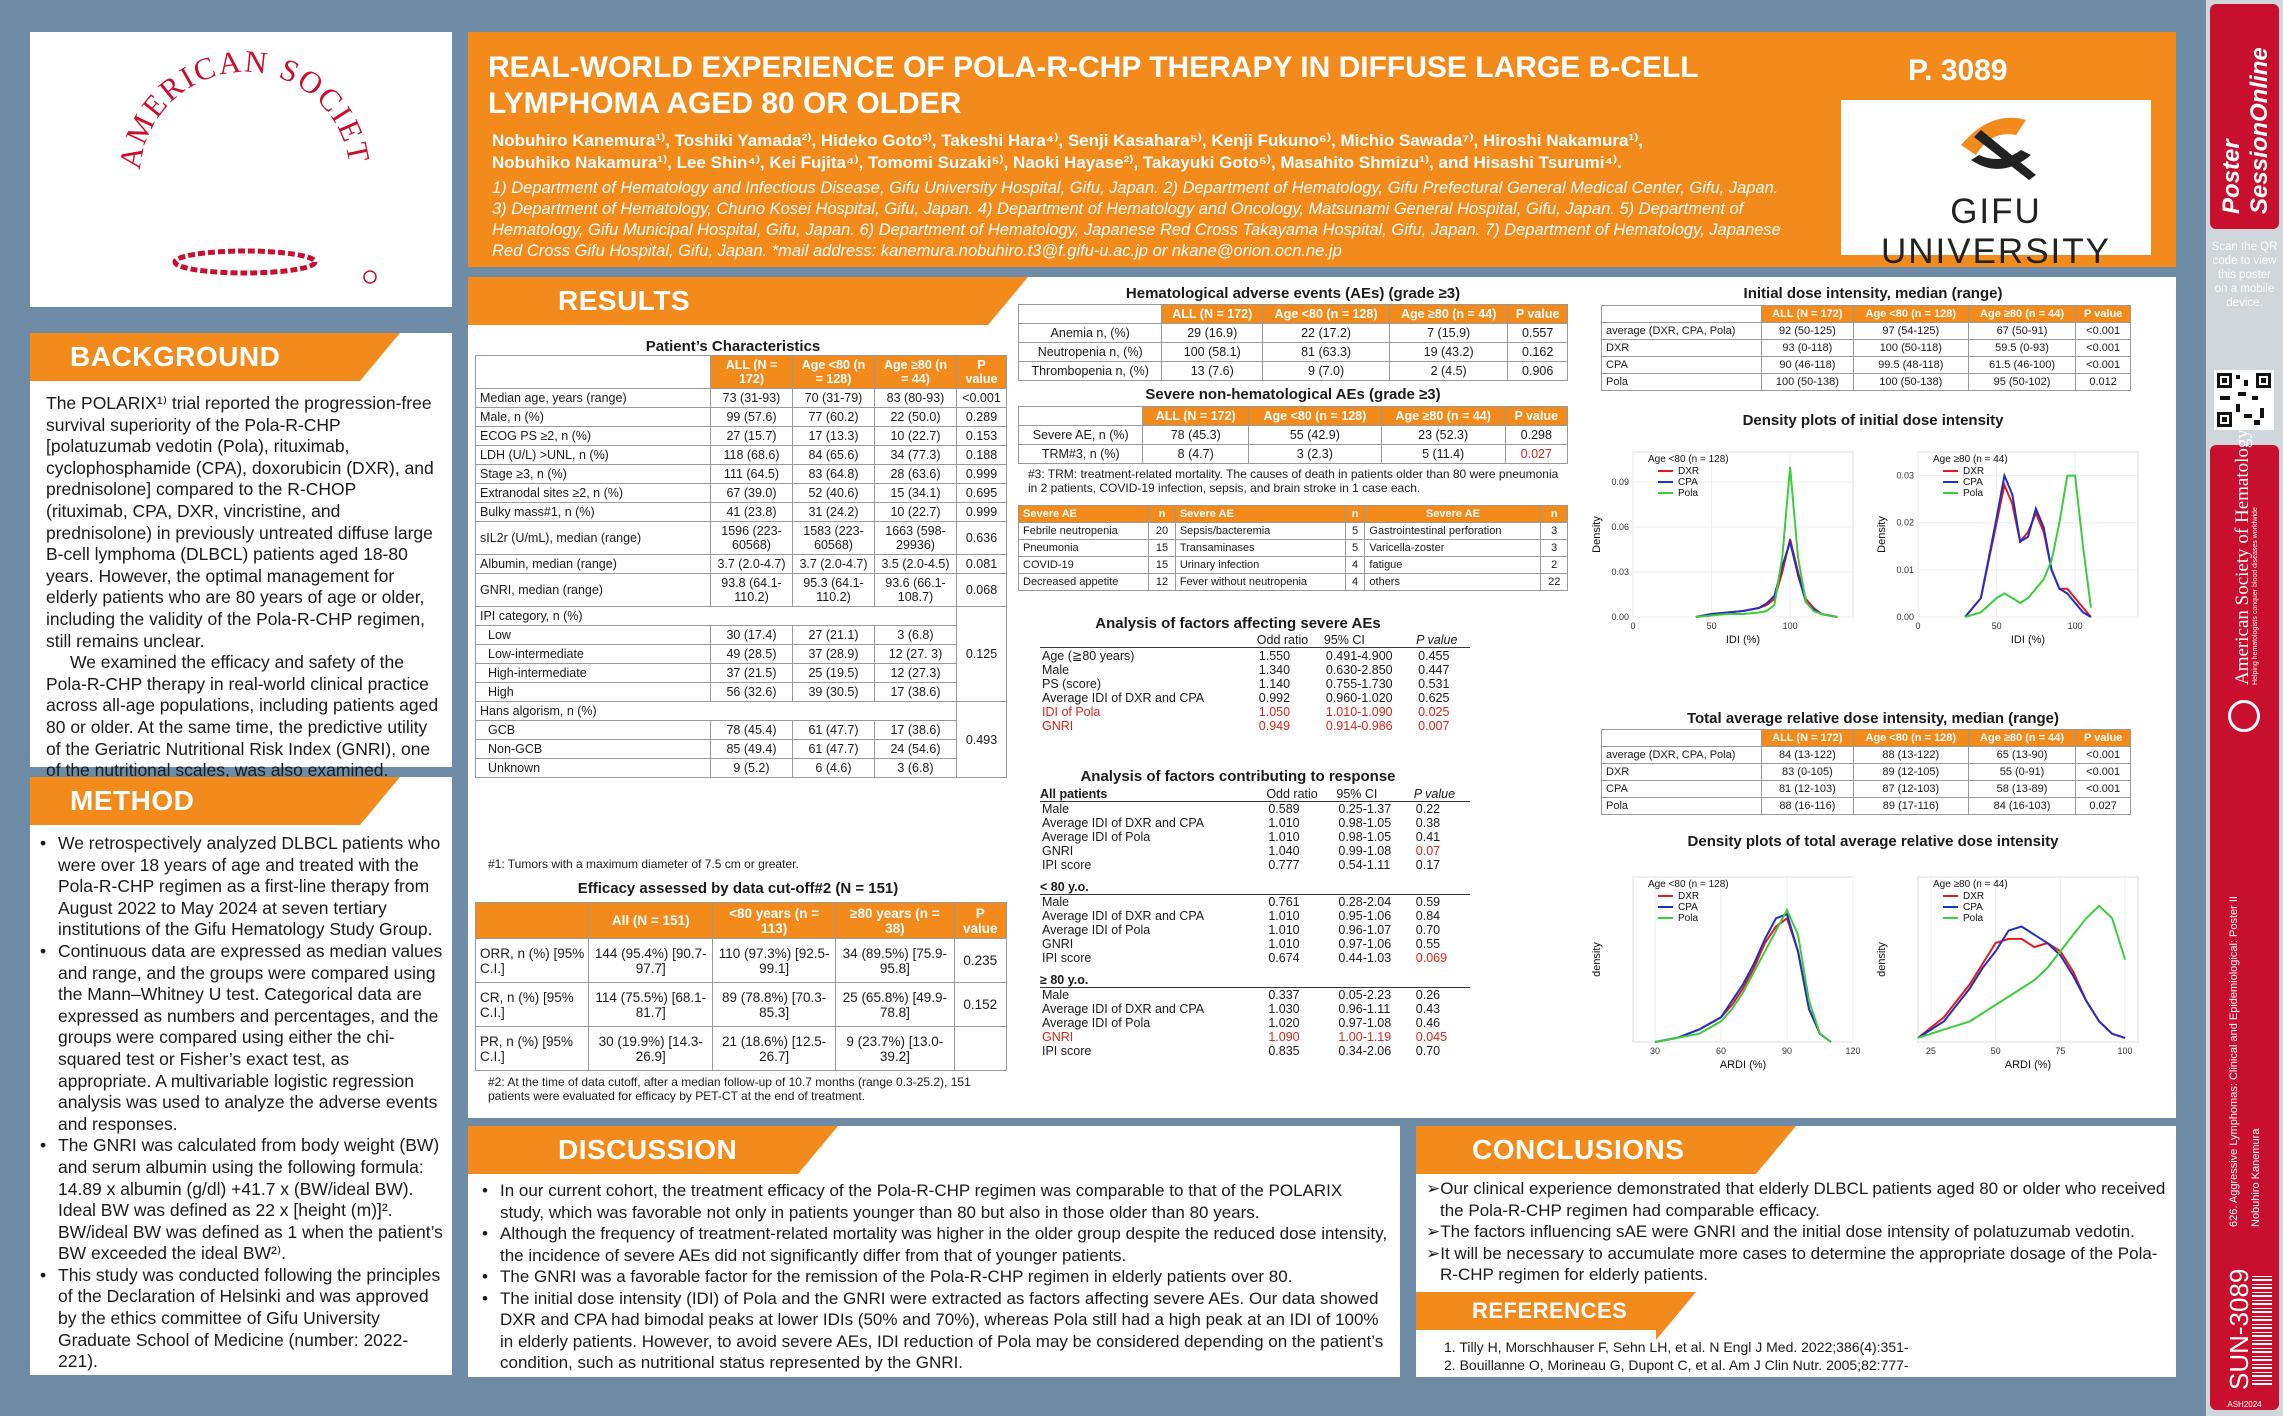  What do you see at coordinates (915, 417) in the screenshot?
I see `table-cell: 22 (50.0)` at bounding box center [915, 417].